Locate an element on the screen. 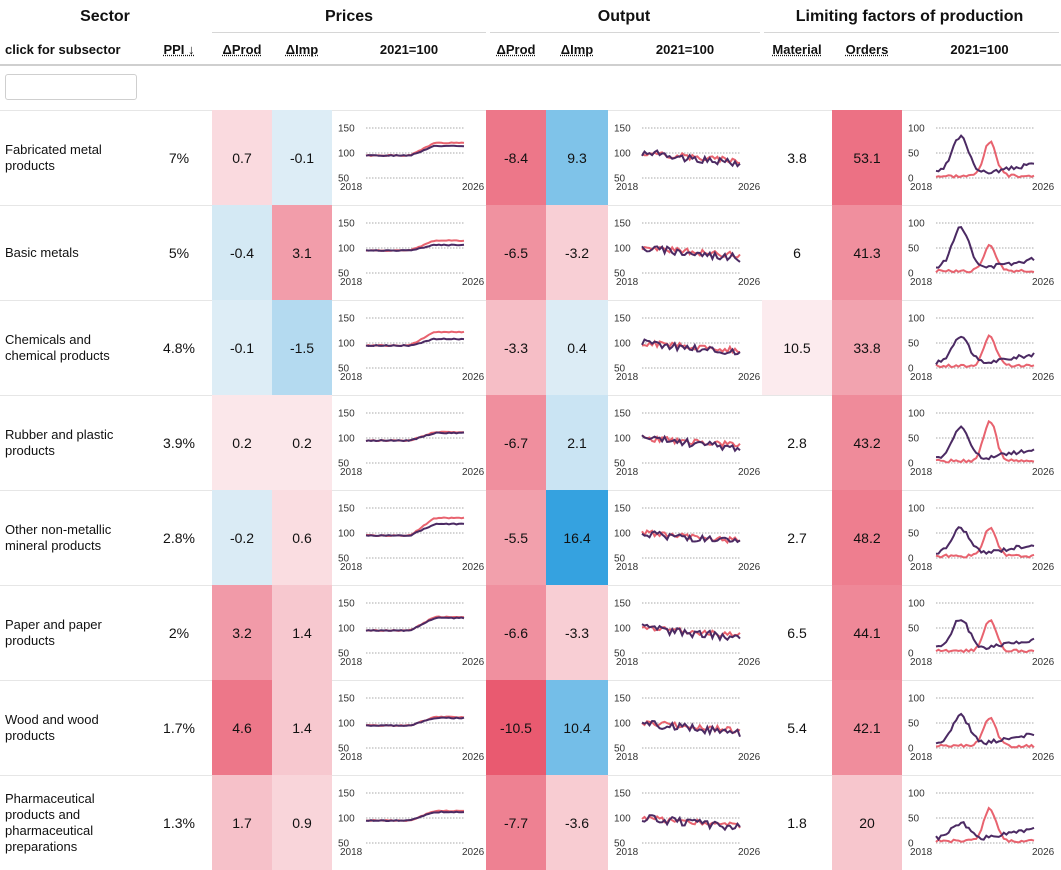  search-input is located at coordinates (71, 87).